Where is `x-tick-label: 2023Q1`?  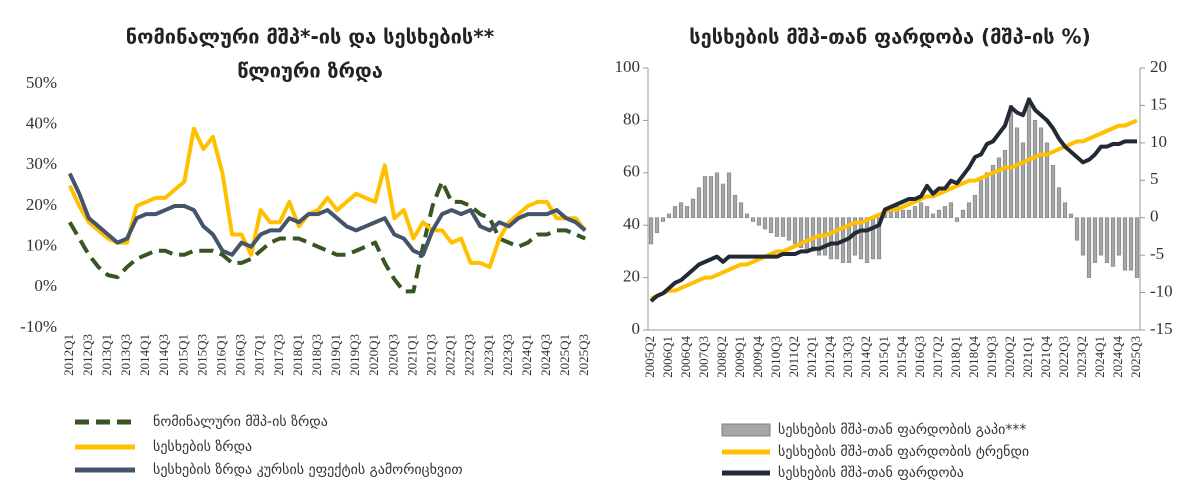 x-tick-label: 2023Q1 is located at coordinates (488, 355).